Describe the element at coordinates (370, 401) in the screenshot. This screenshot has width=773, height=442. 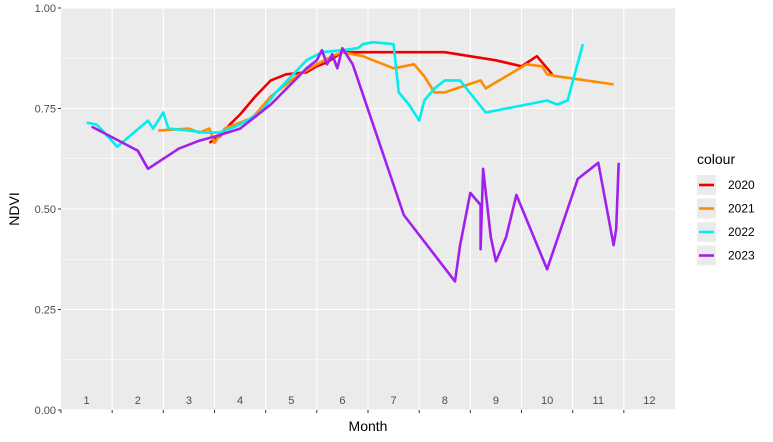
I see `x-tick-labels: 1 2 3 4 5 6 7 8 9 10 11 12` at that location.